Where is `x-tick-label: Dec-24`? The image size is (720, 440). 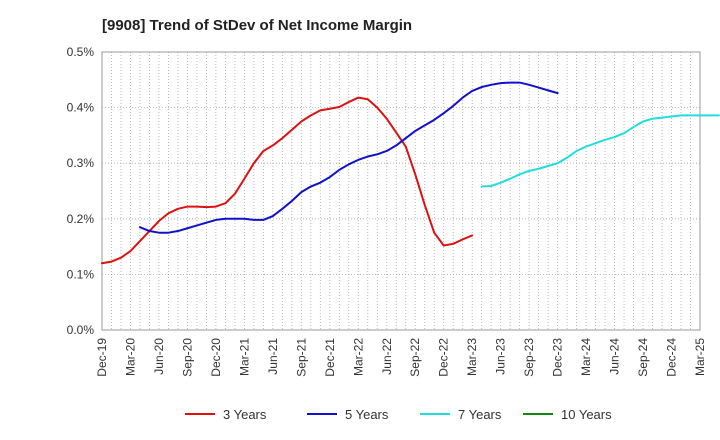 x-tick-label: Dec-24 is located at coordinates (672, 357).